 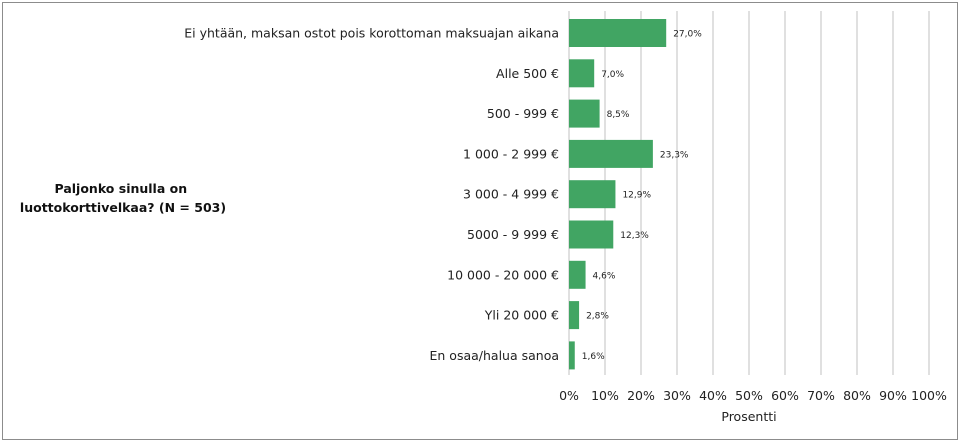 I want to click on x-tick-labels: 0% 10% 20% 30% 40% 50% 60% 70% 80% 90% 100%, so click(x=753, y=395).